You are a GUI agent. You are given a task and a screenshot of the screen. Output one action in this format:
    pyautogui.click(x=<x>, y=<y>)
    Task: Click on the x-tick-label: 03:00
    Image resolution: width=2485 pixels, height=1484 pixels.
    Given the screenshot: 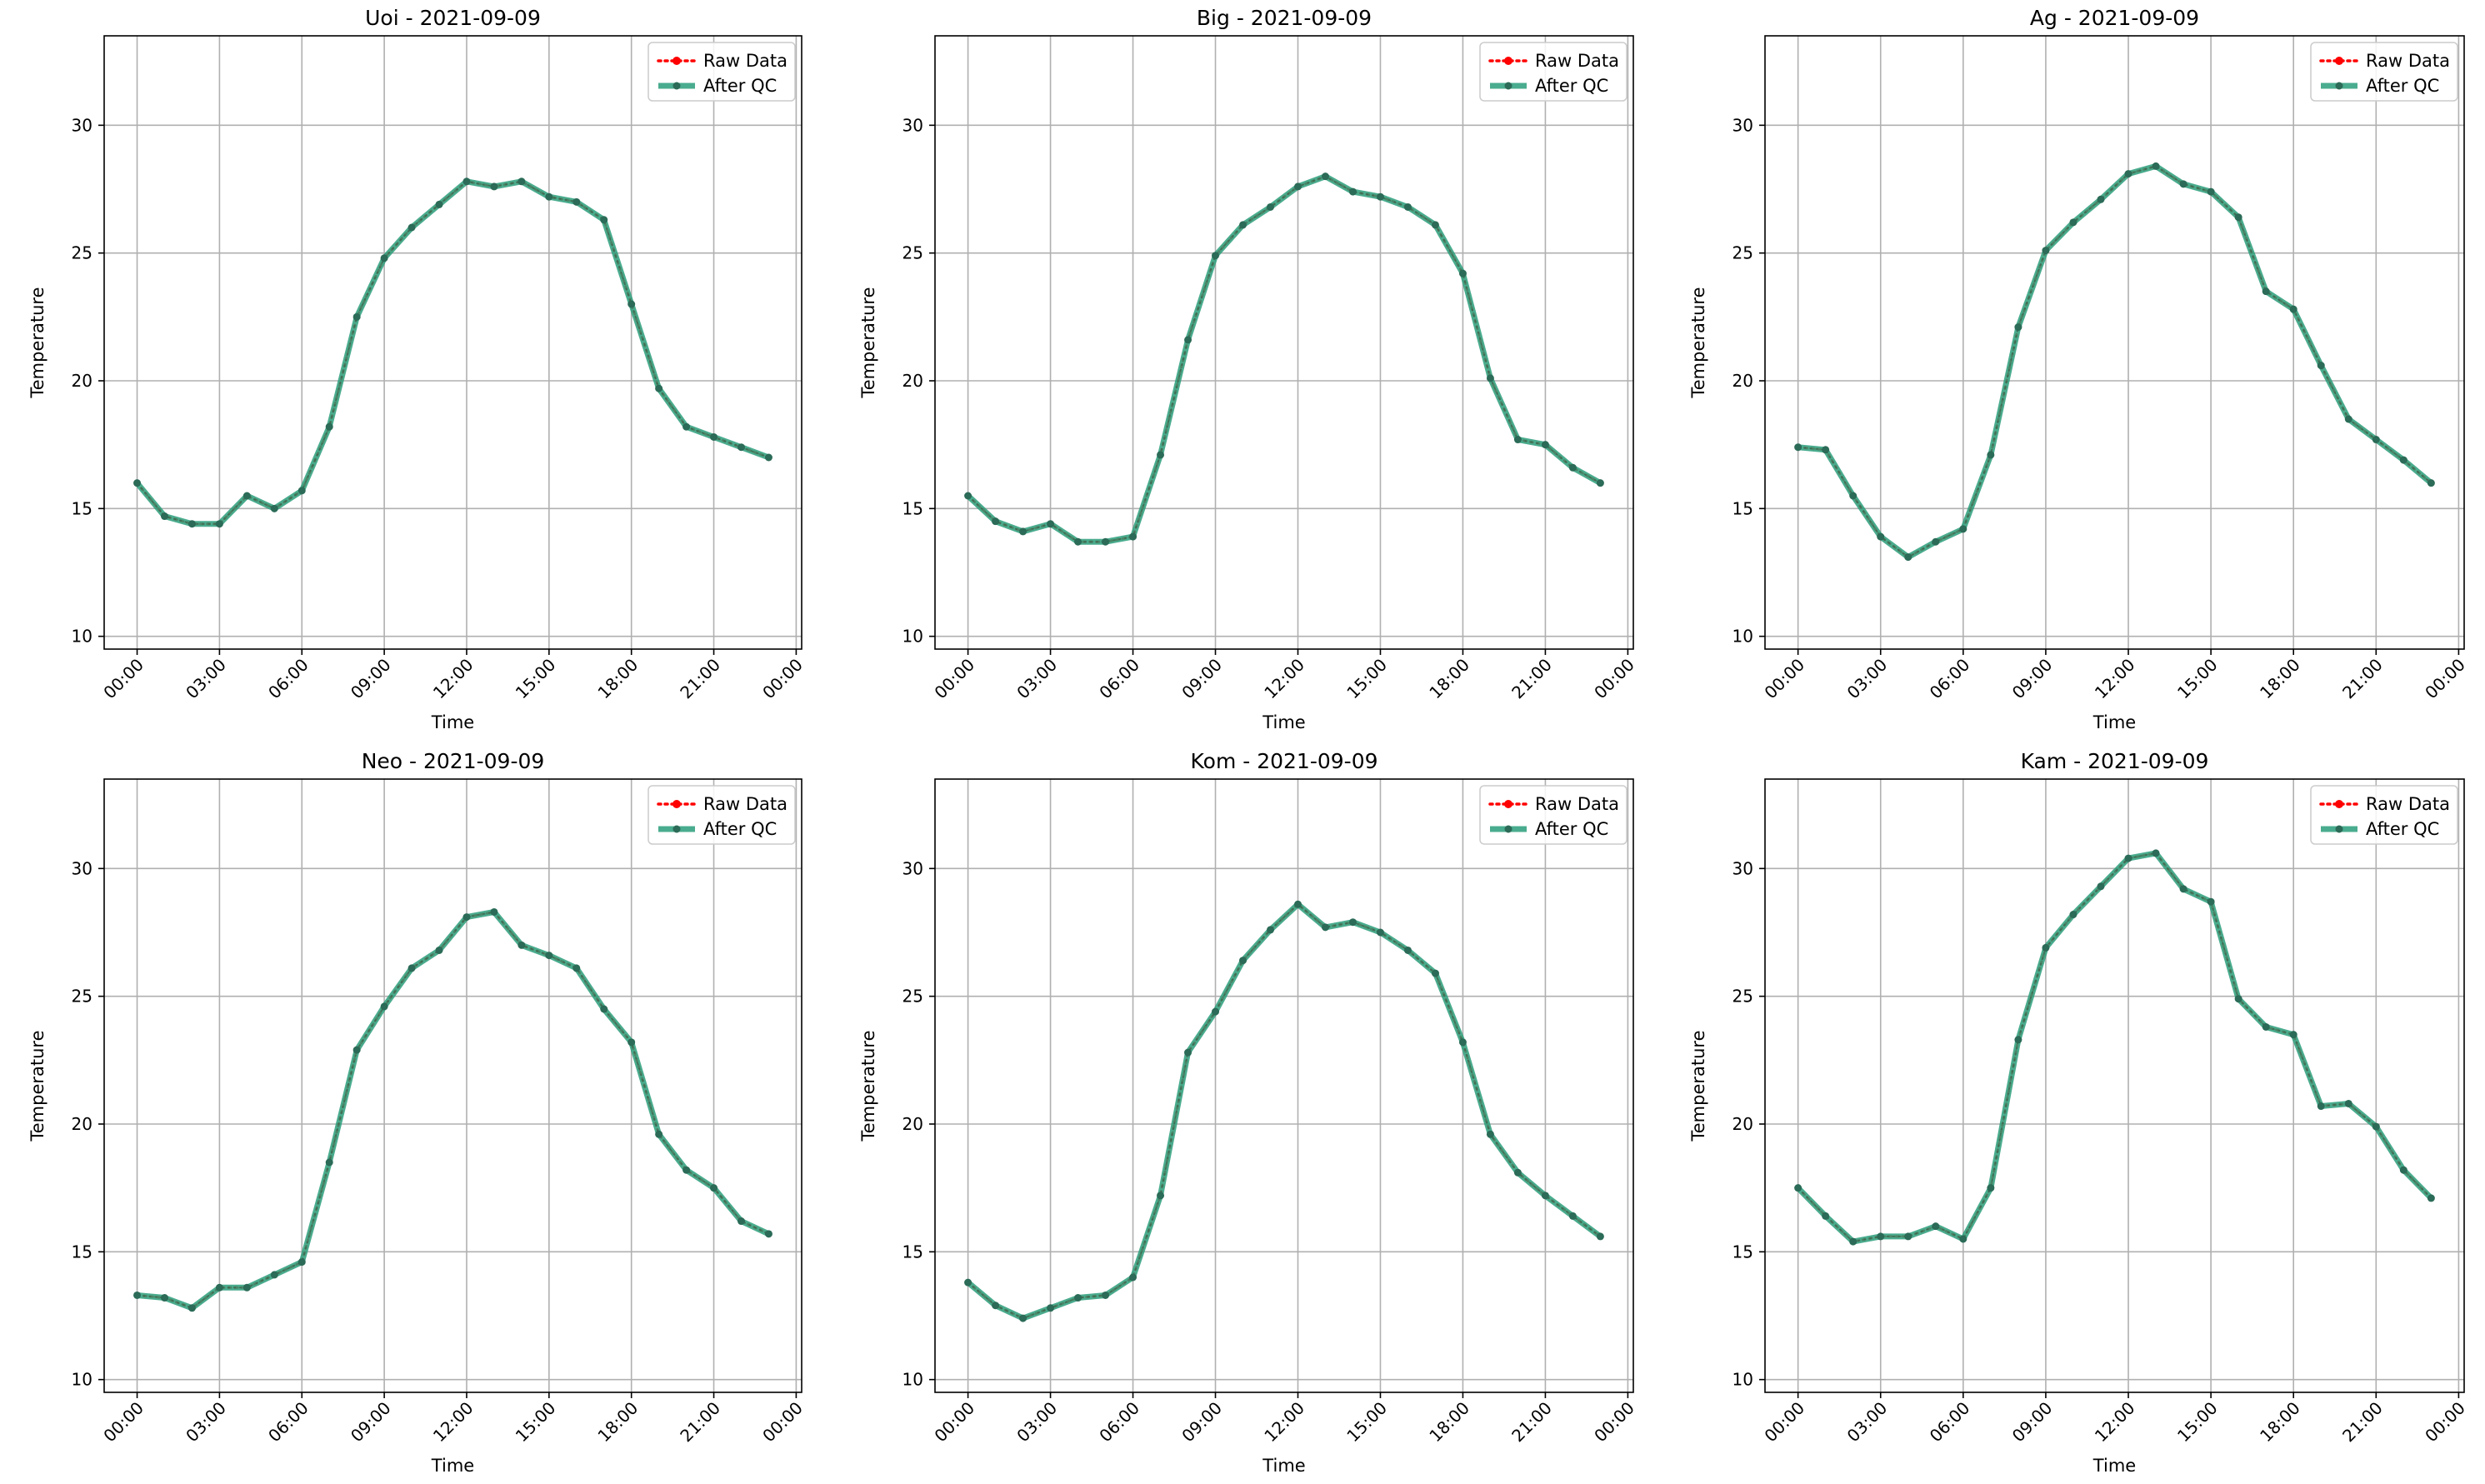 What is the action you would take?
    pyautogui.click(x=1867, y=1422)
    